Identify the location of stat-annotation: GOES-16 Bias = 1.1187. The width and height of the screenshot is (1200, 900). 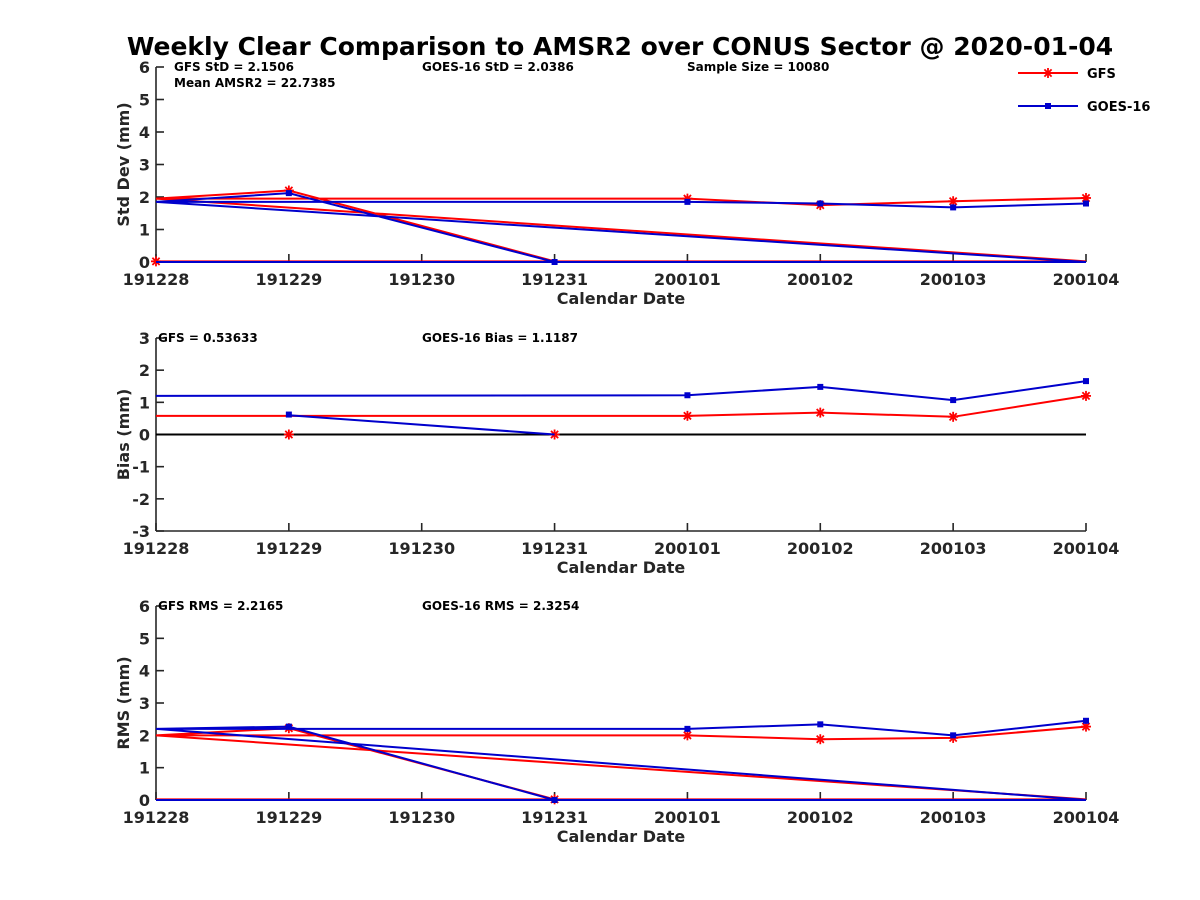
(500, 338).